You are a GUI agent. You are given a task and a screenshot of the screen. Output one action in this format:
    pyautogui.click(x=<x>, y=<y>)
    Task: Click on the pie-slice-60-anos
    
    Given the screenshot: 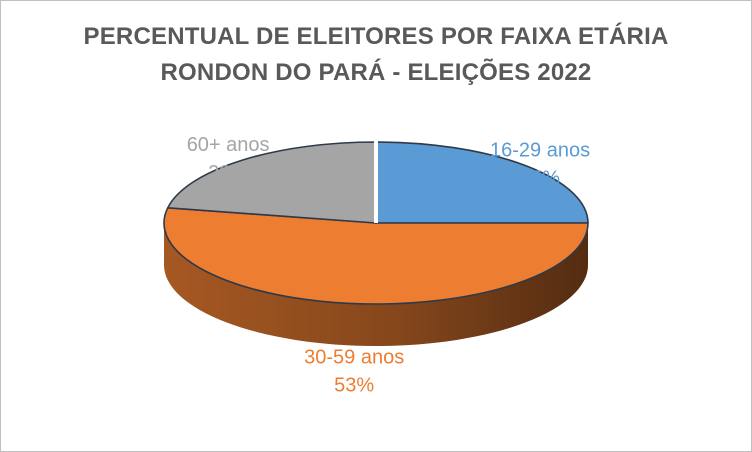 What is the action you would take?
    pyautogui.click(x=271, y=182)
    